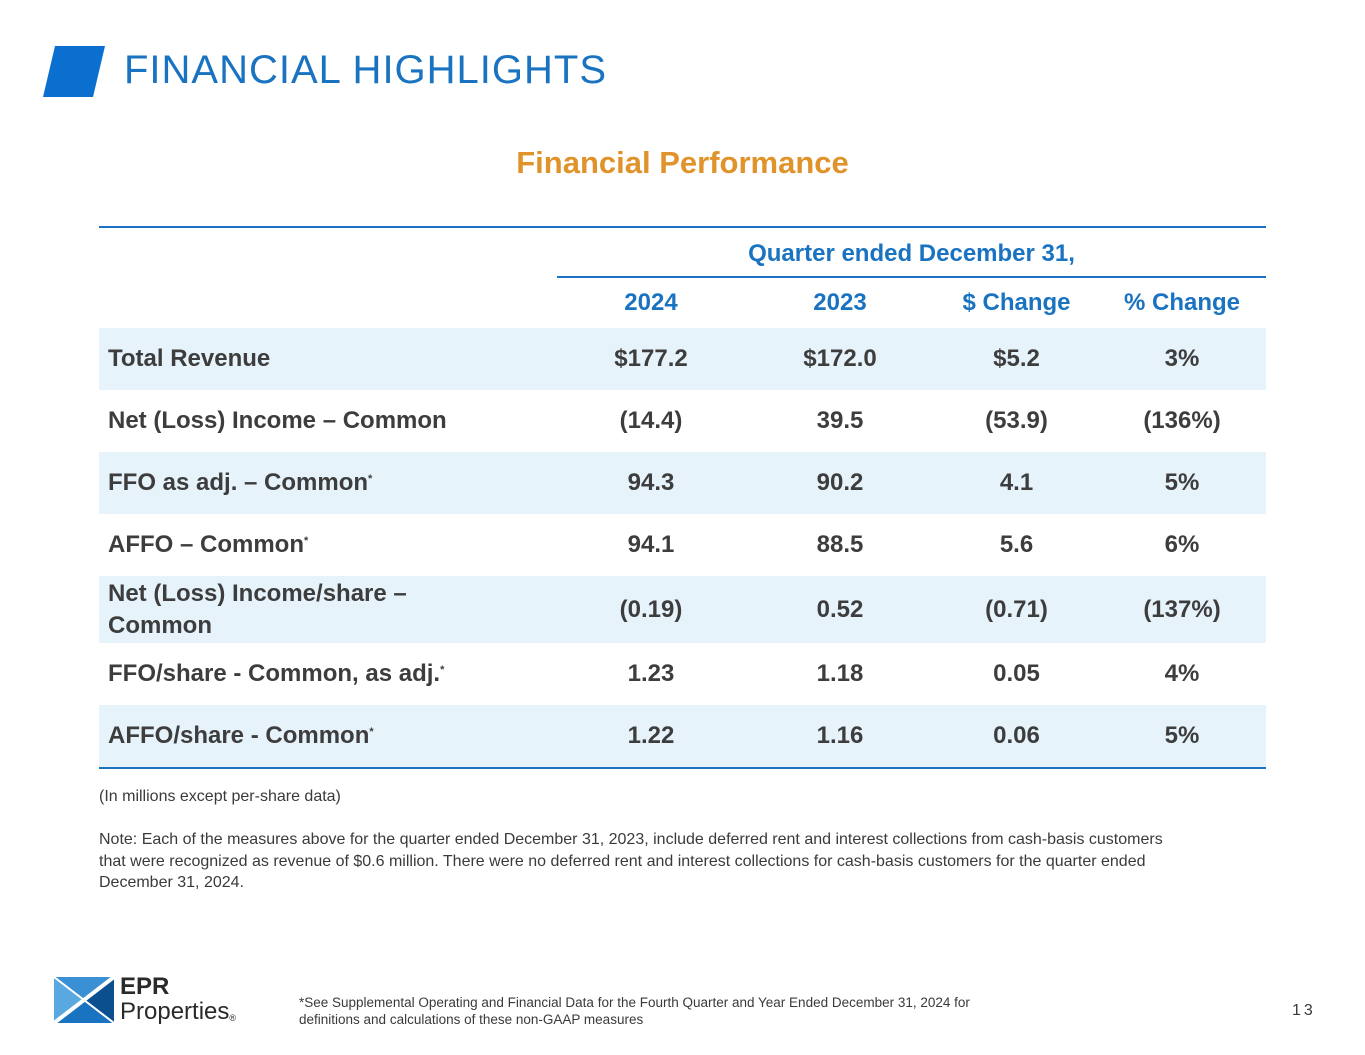 Image resolution: width=1365 pixels, height=1055 pixels. I want to click on cell-percent-change: (136%), so click(1182, 420).